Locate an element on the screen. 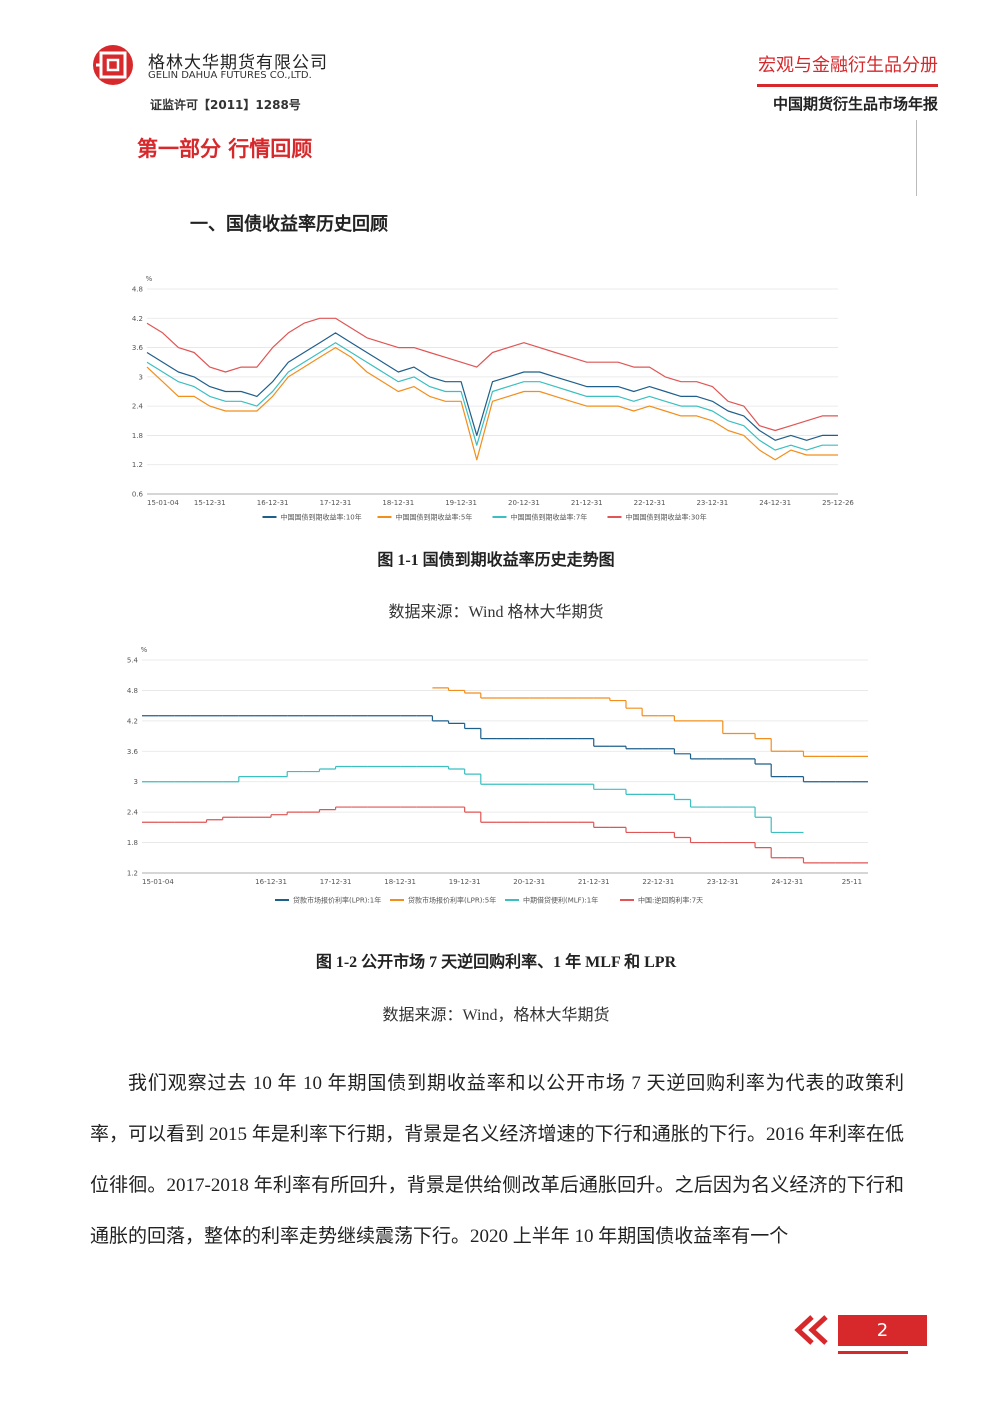 This screenshot has width=992, height=1403. figure-caption: 图 1-2 公开市场 7 天逆回购利率、1 年 MLF 和 LPR is located at coordinates (496, 962).